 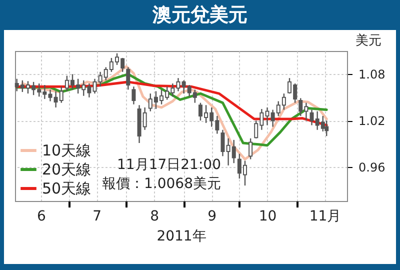 I want to click on x-tick-label: 11月, so click(x=325, y=216).